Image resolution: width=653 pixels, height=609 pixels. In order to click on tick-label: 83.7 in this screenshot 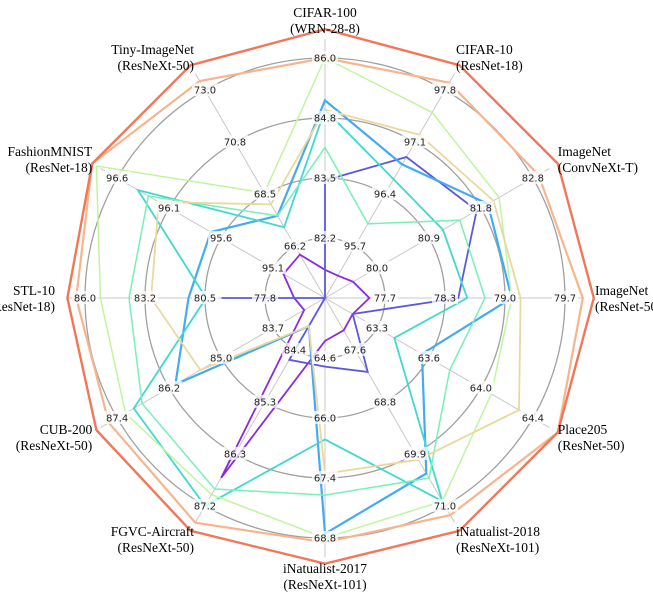, I will do `click(273, 329)`.